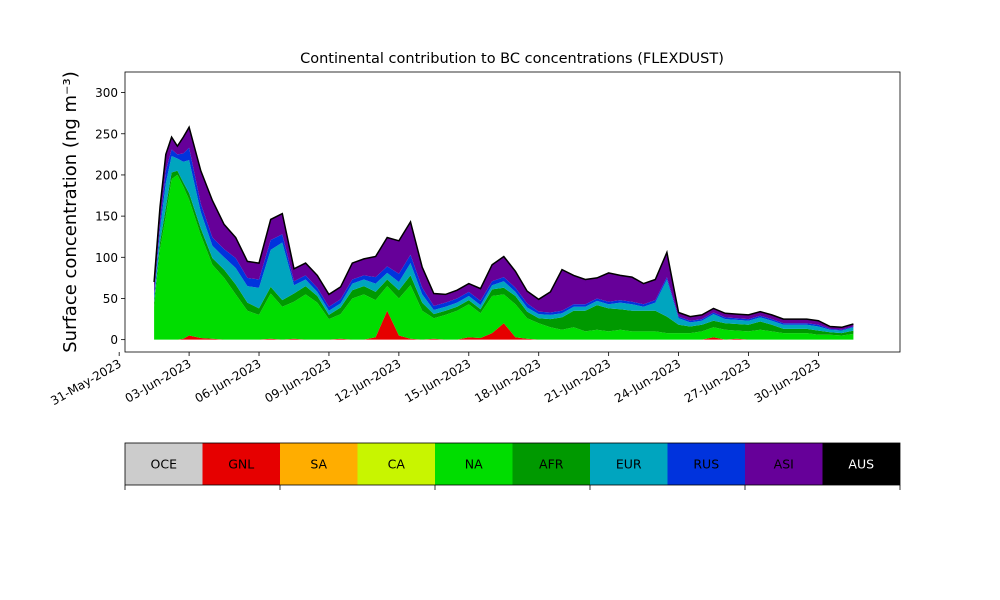 Image resolution: width=1000 pixels, height=600 pixels. Describe the element at coordinates (504, 325) in the screenshot. I see `series-area-gnl` at that location.